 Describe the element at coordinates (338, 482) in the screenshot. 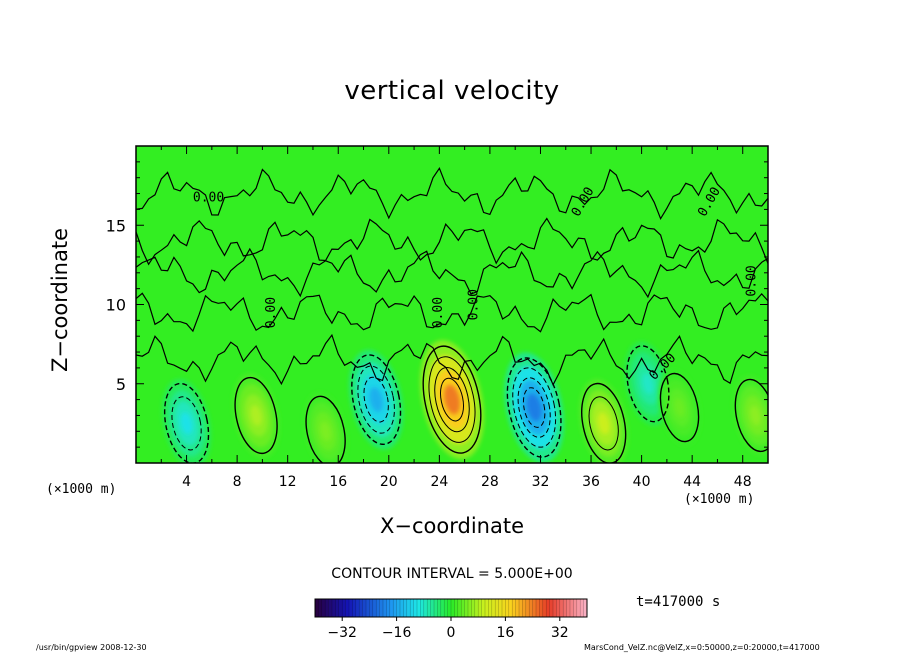

I see `x-tick-label-16: 16` at that location.